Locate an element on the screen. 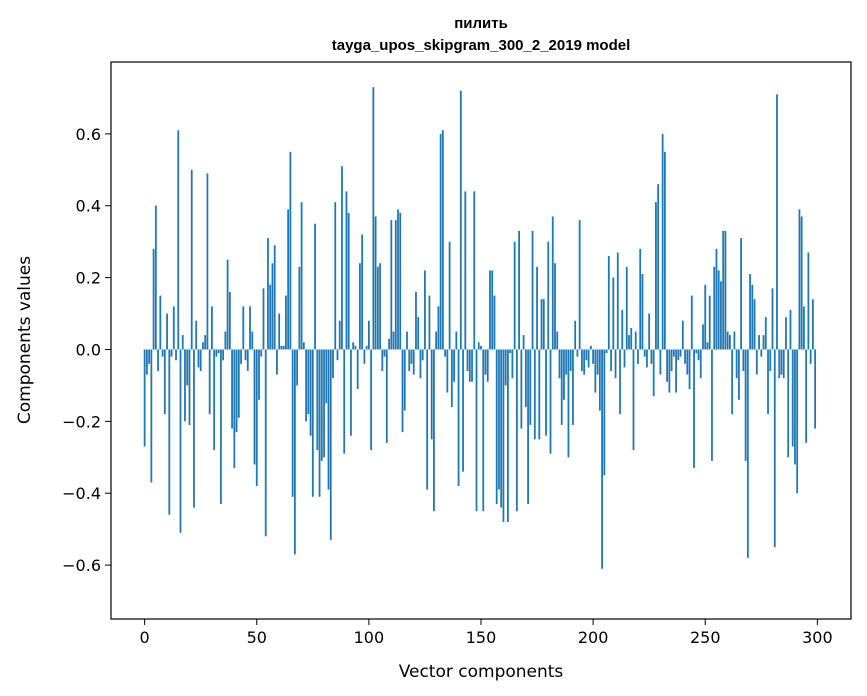  y-tick-label: 0.0 is located at coordinates (88, 349).